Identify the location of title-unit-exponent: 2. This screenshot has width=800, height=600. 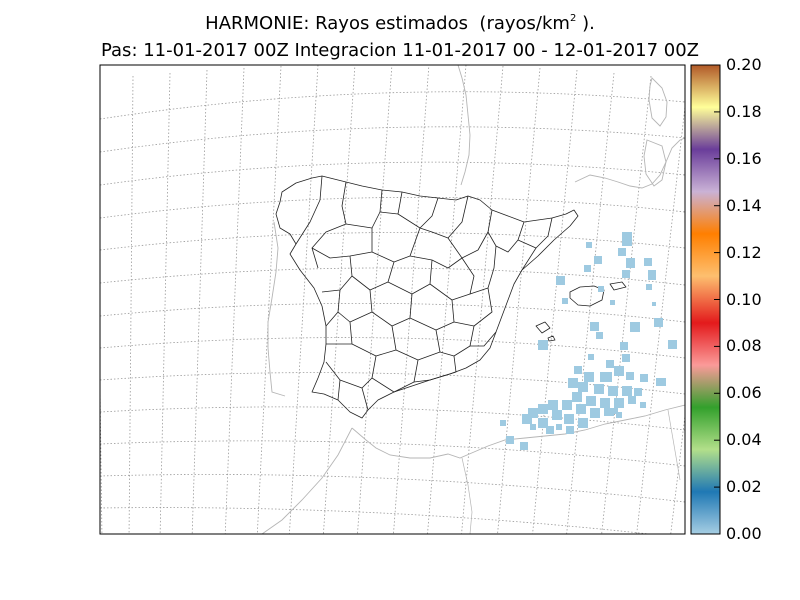
(573, 18).